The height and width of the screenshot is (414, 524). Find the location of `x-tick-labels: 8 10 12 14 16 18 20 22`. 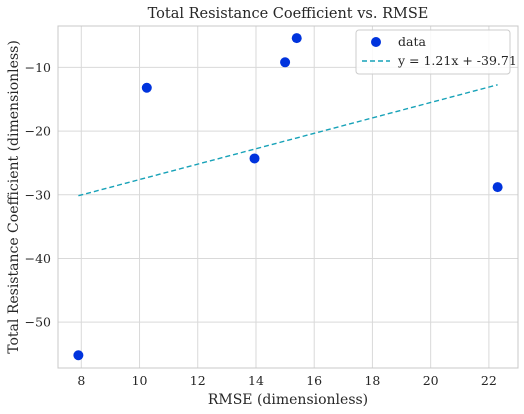

x-tick-labels: 8 10 12 14 16 18 20 22 is located at coordinates (287, 380).